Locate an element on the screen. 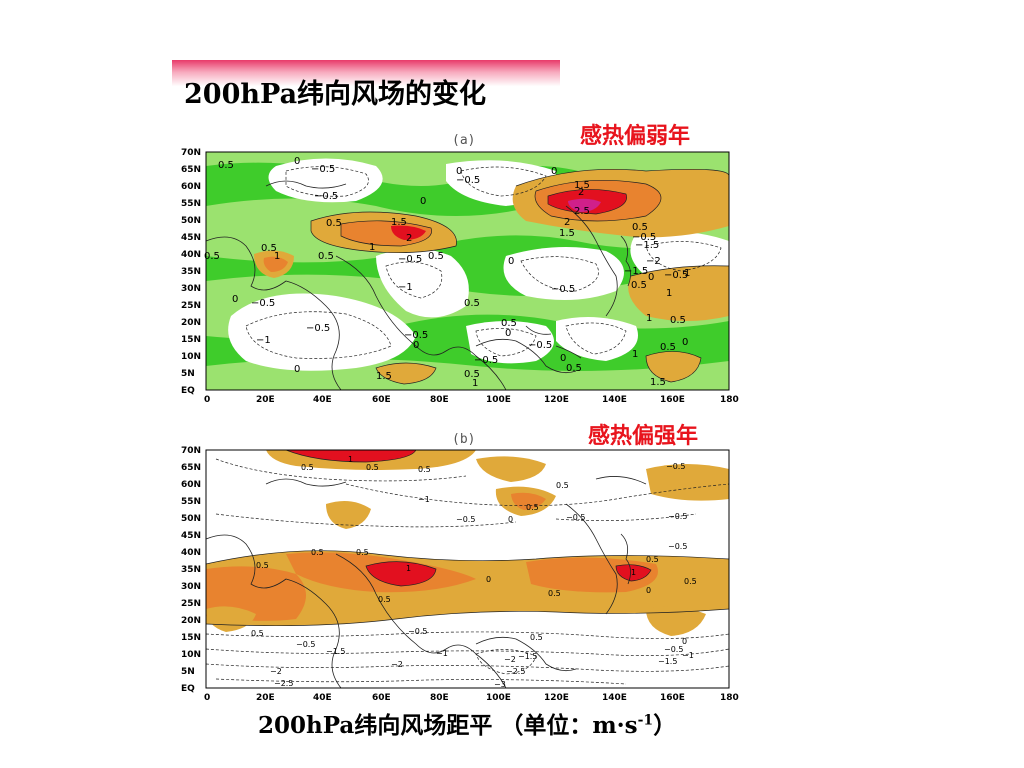 Image resolution: width=1024 pixels, height=768 pixels. caption-superscript: -1 is located at coordinates (645, 720).